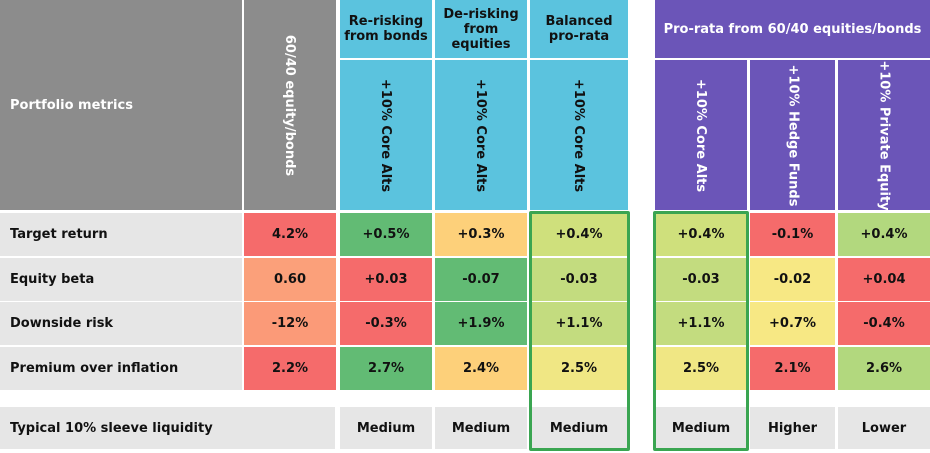 The width and height of the screenshot is (930, 453). Describe the element at coordinates (579, 428) in the screenshot. I see `liquidity-value-3: Medium` at that location.